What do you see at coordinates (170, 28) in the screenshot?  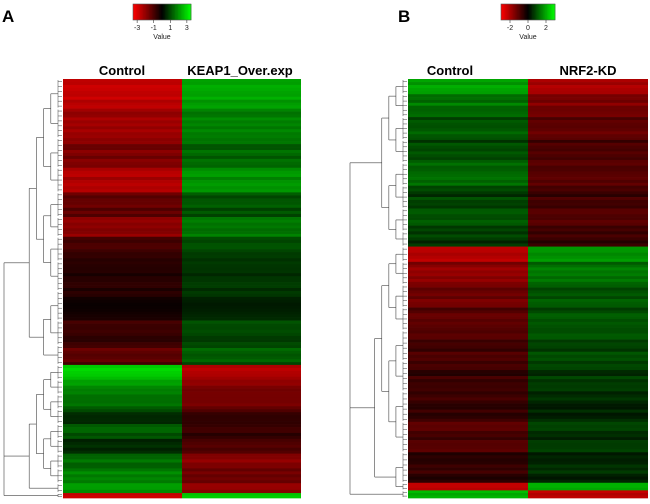 I see `colorbar-tick-label: 1` at bounding box center [170, 28].